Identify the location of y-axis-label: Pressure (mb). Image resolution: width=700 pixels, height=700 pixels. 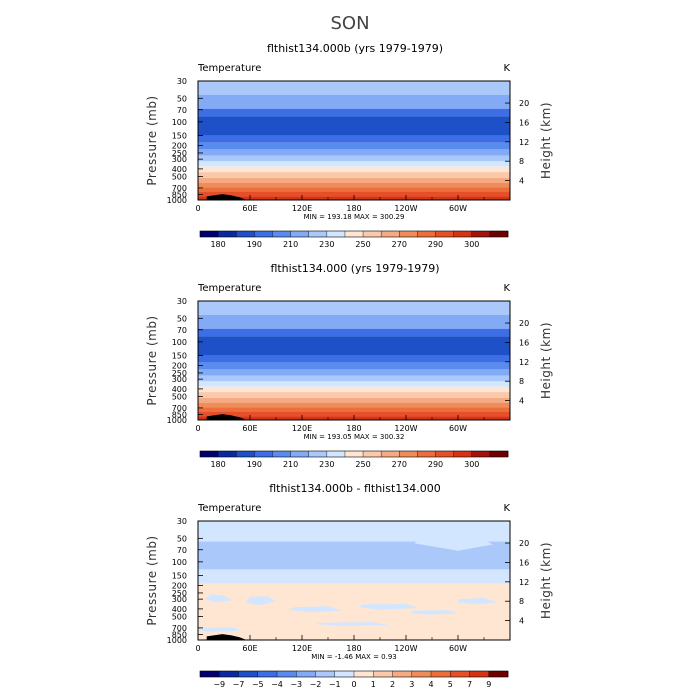
(152, 360).